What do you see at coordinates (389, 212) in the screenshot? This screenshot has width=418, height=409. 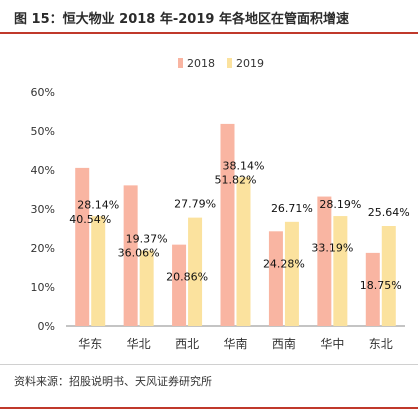 I see `data-label-2019: 25.64%` at bounding box center [389, 212].